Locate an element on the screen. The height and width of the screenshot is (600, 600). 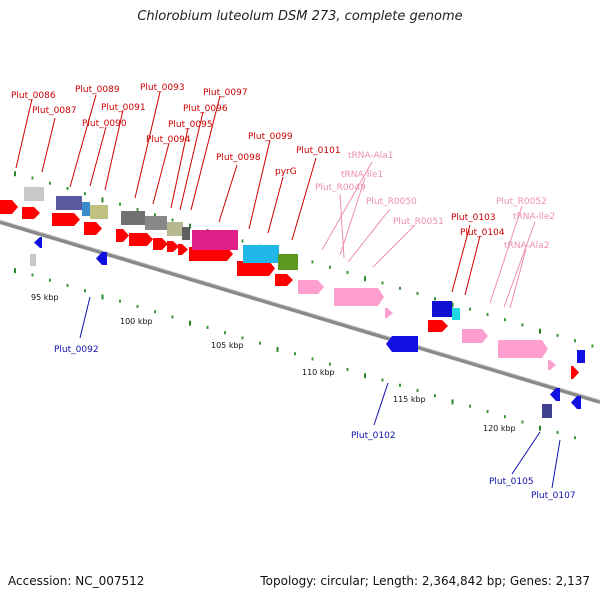
cds-feature-purple is located at coordinates (69, 203).